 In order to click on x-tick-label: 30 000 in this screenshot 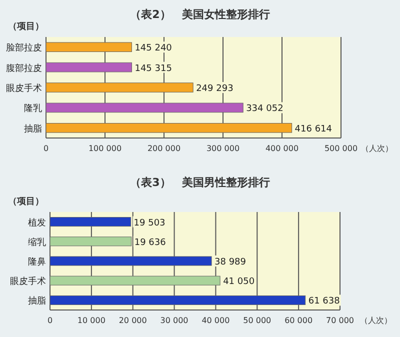, I will do `click(174, 320)`.